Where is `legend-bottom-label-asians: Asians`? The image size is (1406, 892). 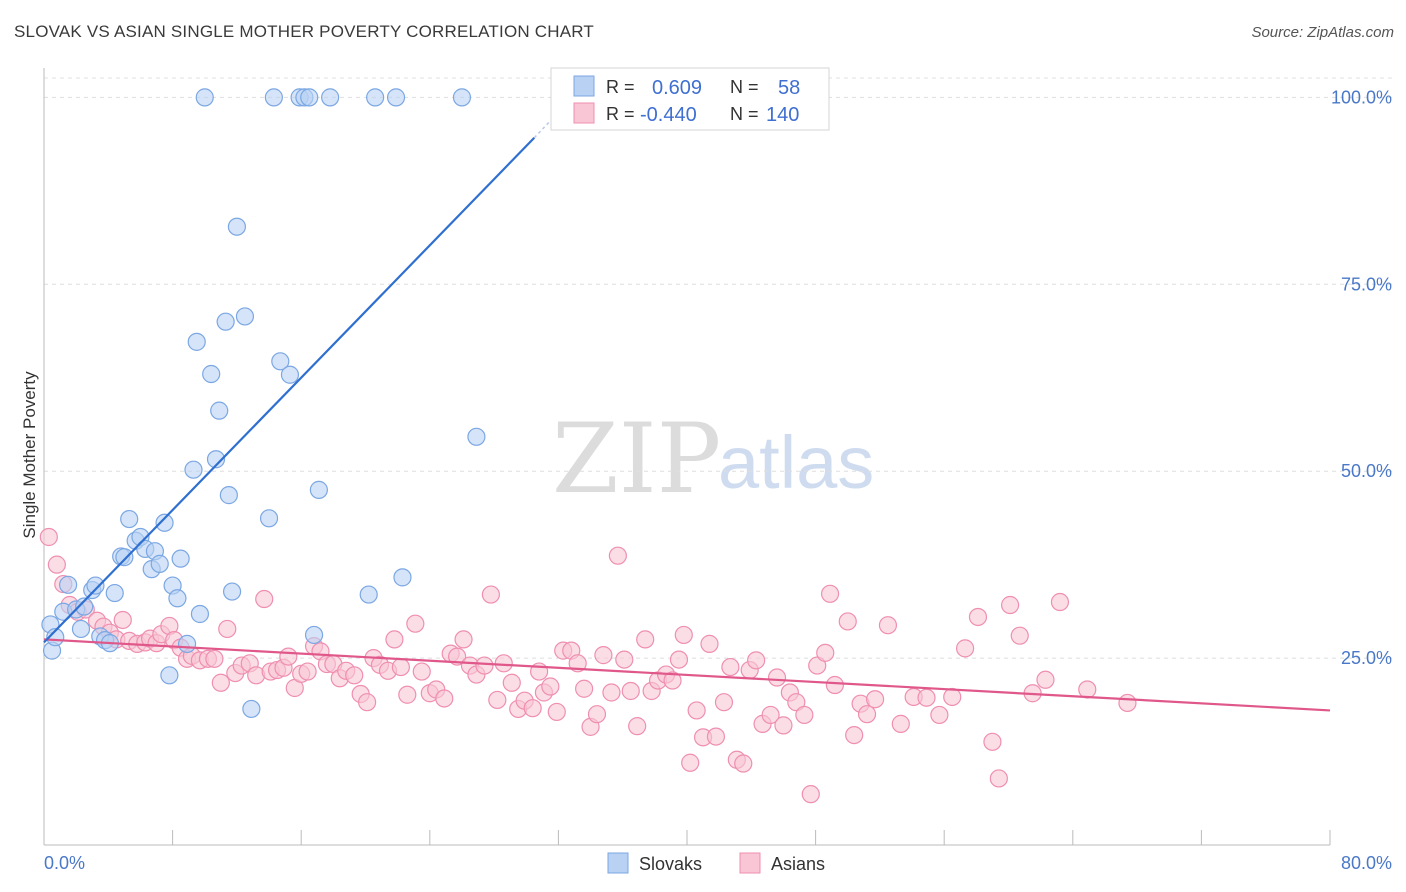 legend-bottom-label-asians: Asians is located at coordinates (798, 864).